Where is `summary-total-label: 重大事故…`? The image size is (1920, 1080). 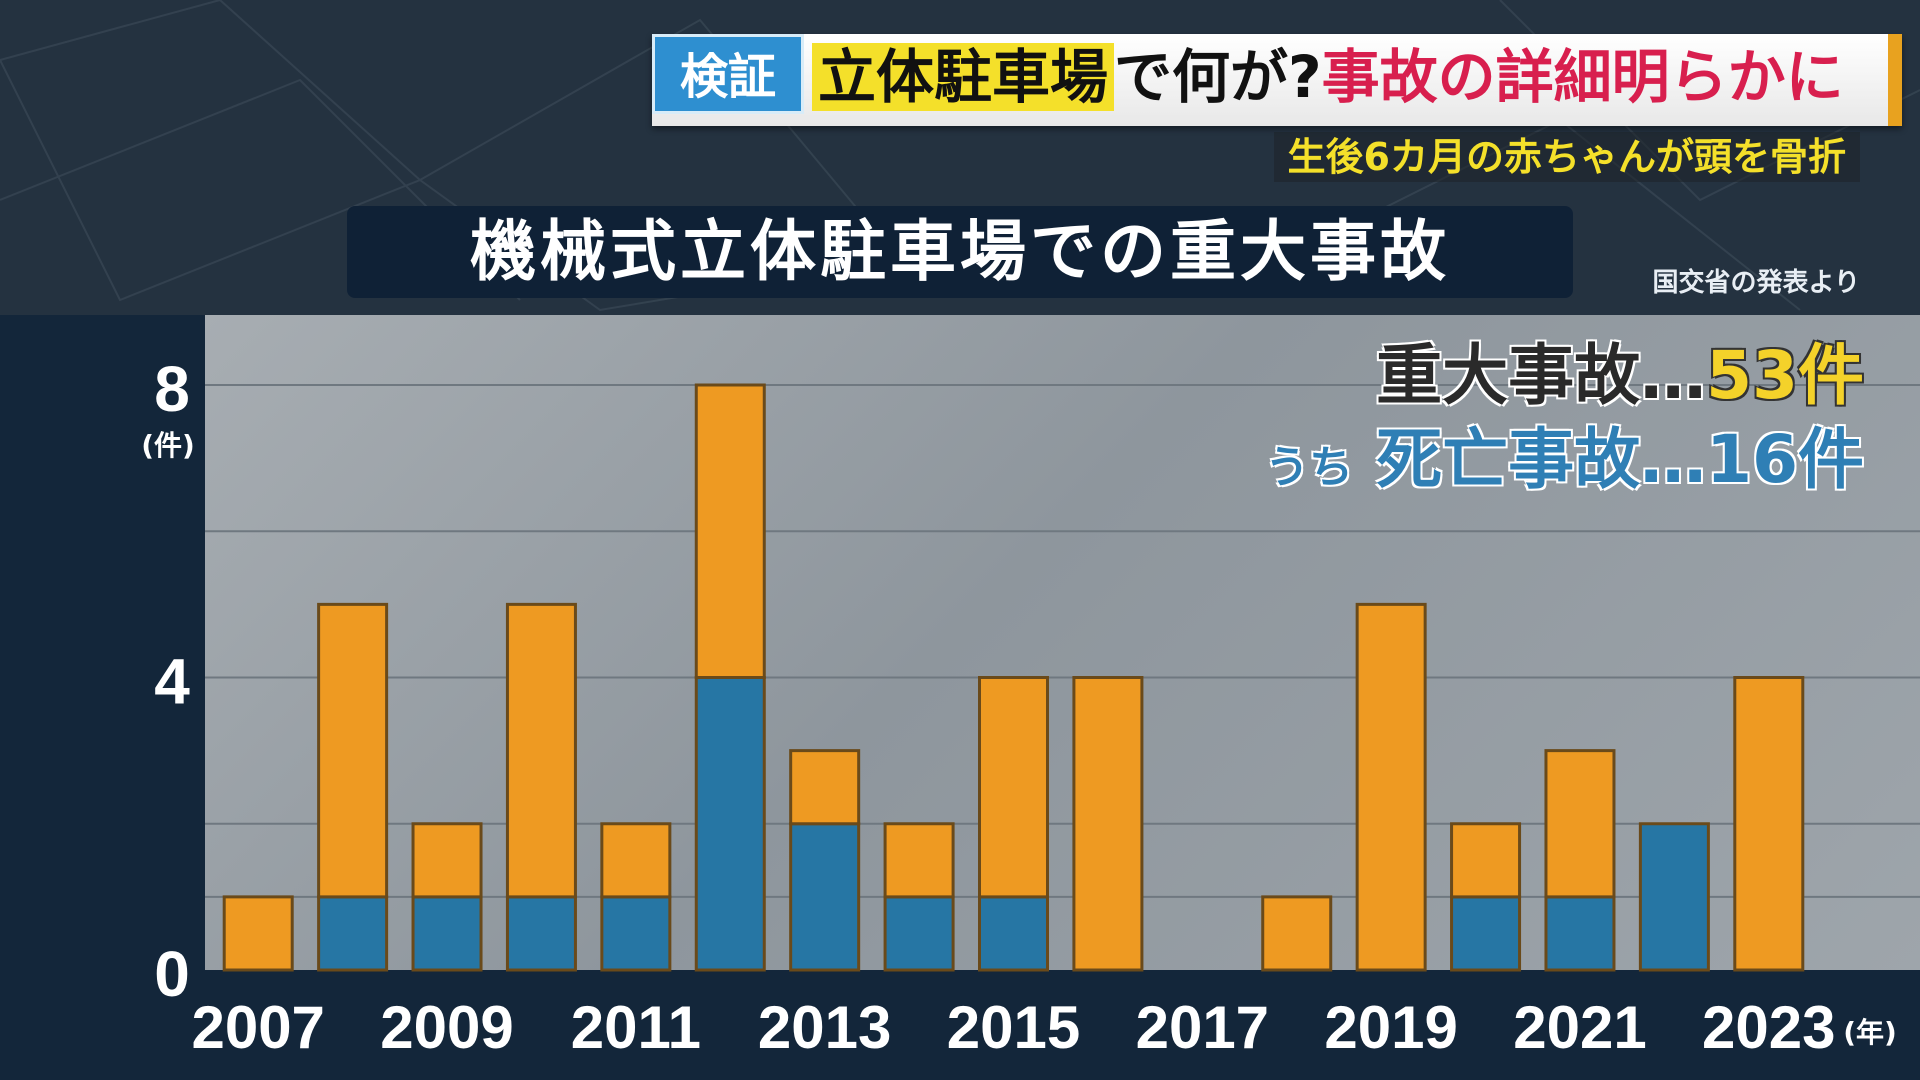
summary-total-label: 重大事故… is located at coordinates (1541, 375).